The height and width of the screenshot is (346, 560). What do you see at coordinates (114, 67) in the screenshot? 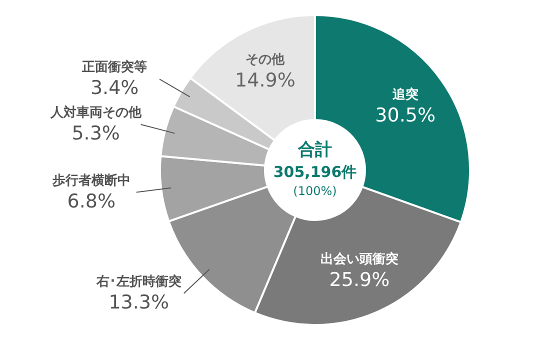
I see `slice-label: 正面衝突等` at bounding box center [114, 67].